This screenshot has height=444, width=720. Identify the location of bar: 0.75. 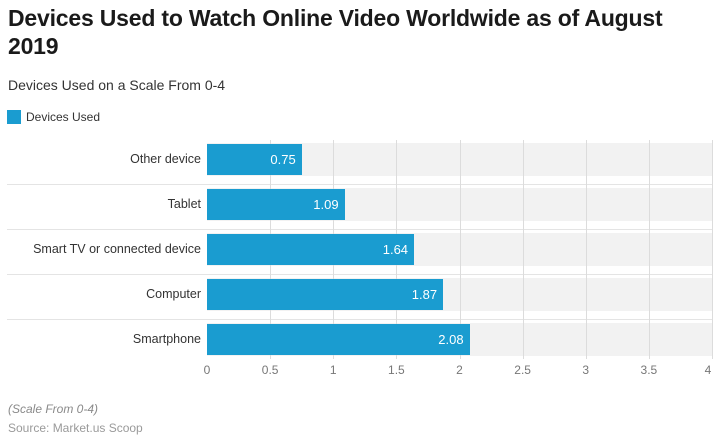
(254, 159).